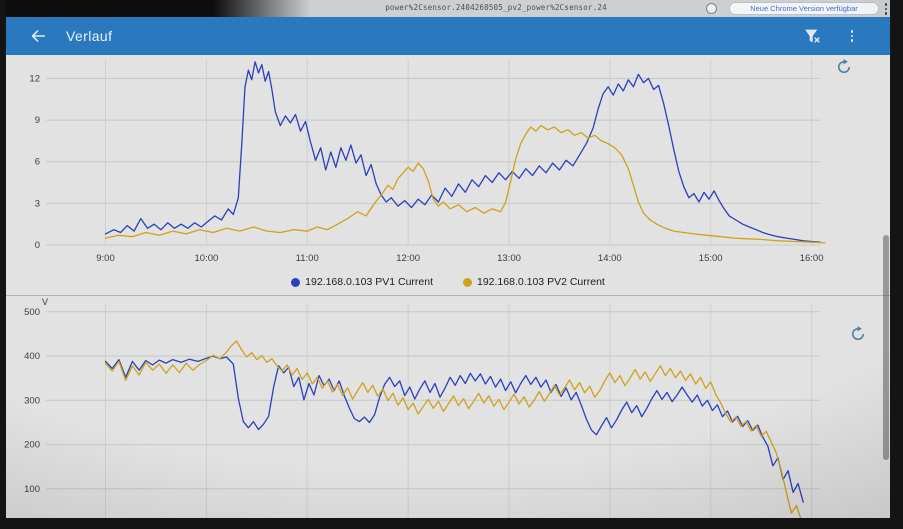 The width and height of the screenshot is (903, 529). I want to click on legend-label: 192.168.0.103 PV2 Current, so click(541, 282).